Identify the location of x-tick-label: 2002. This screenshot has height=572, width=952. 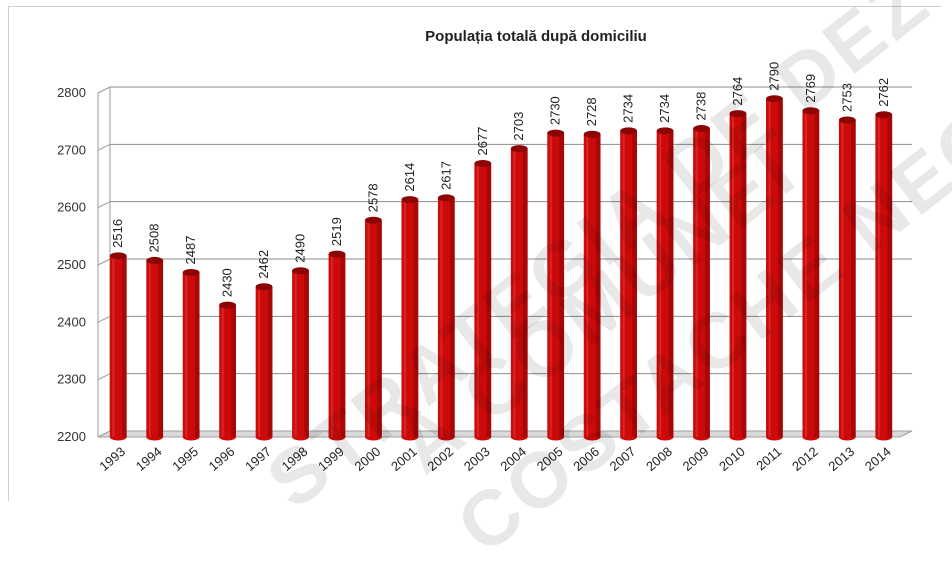
(440, 459).